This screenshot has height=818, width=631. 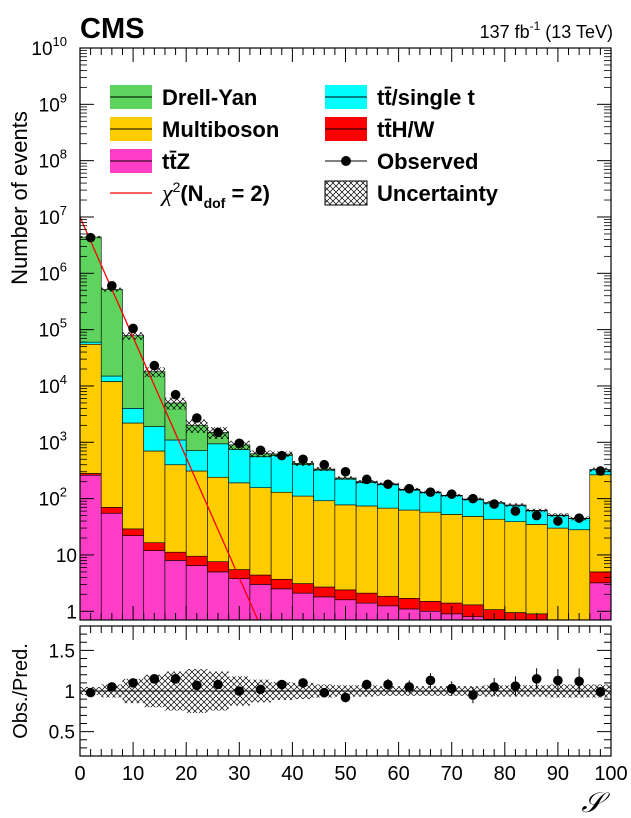 What do you see at coordinates (595, 803) in the screenshot?
I see `x-axis-label: 𝒮` at bounding box center [595, 803].